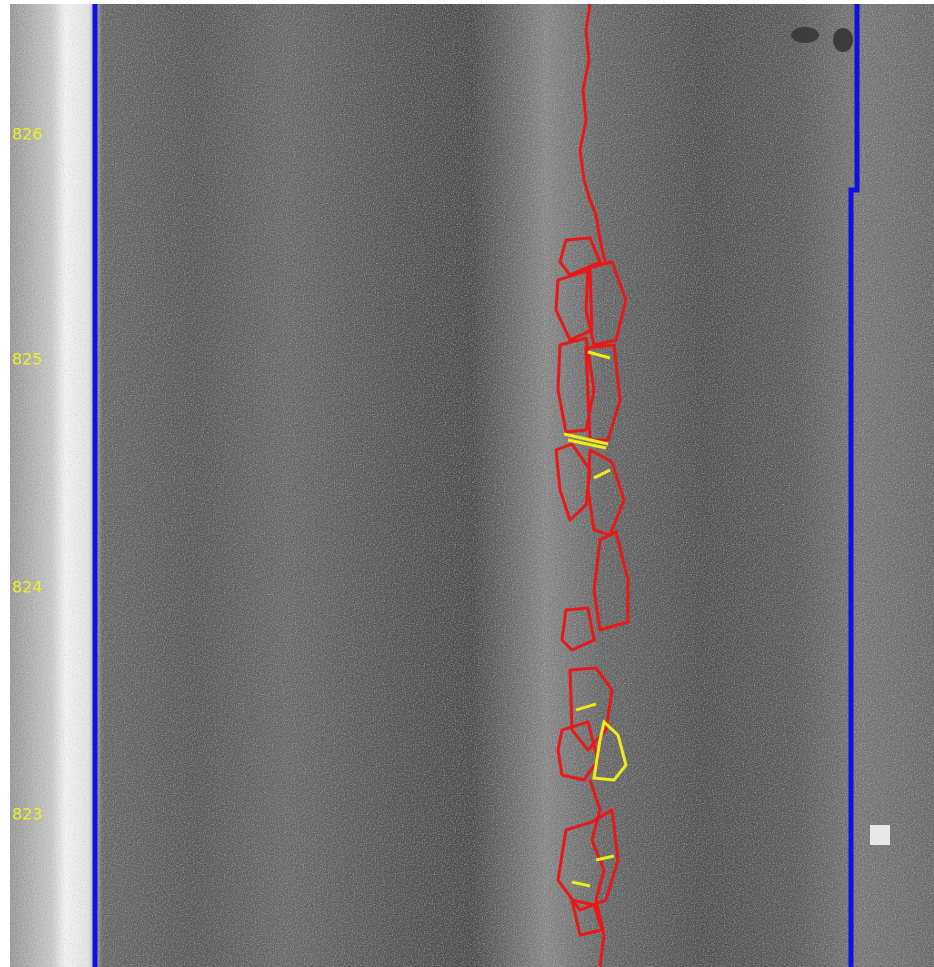 The image size is (934, 967). I want to click on crack-outlines, so click(592, 485).